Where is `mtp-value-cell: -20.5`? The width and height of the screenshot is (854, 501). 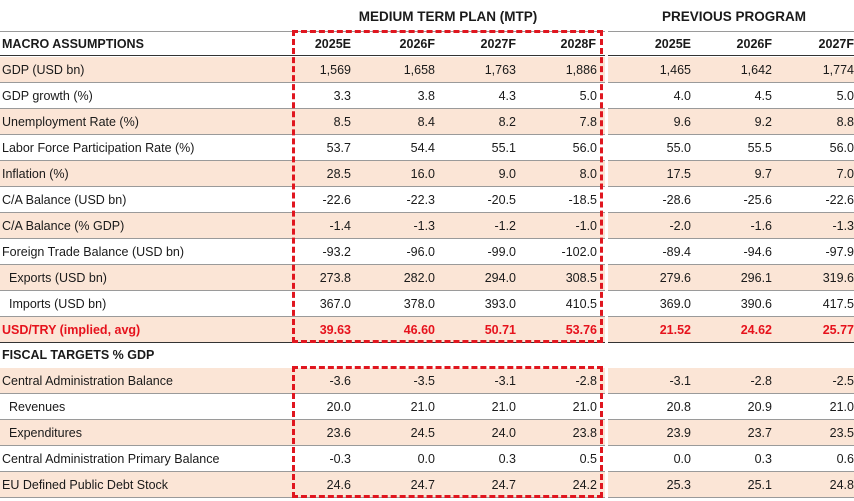 mtp-value-cell: -20.5 is located at coordinates (502, 199).